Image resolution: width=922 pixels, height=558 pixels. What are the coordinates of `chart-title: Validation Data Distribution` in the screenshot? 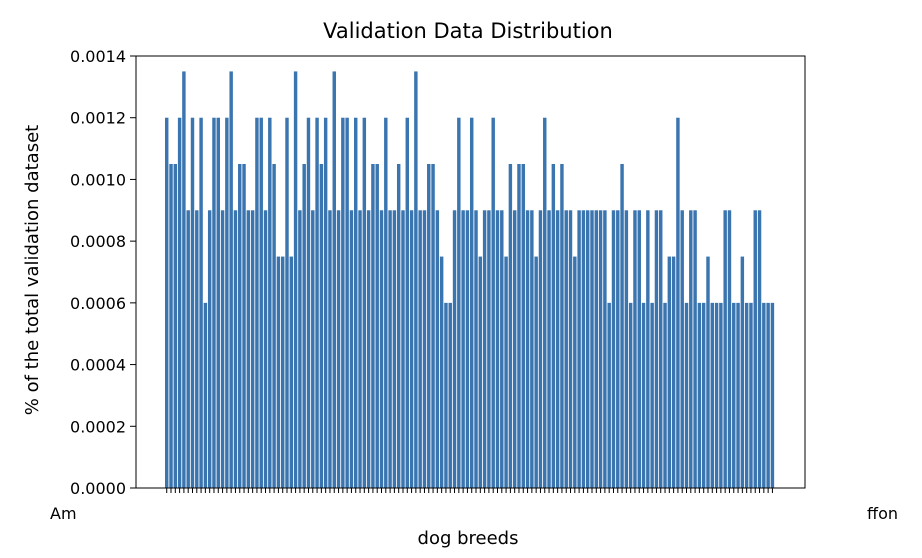 It's located at (468, 31).